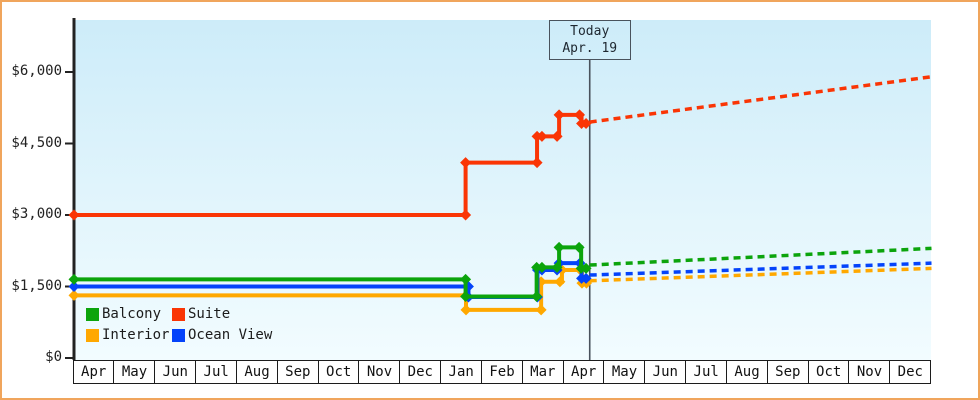  Describe the element at coordinates (36, 142) in the screenshot. I see `y-axis-label: $4,500` at that location.